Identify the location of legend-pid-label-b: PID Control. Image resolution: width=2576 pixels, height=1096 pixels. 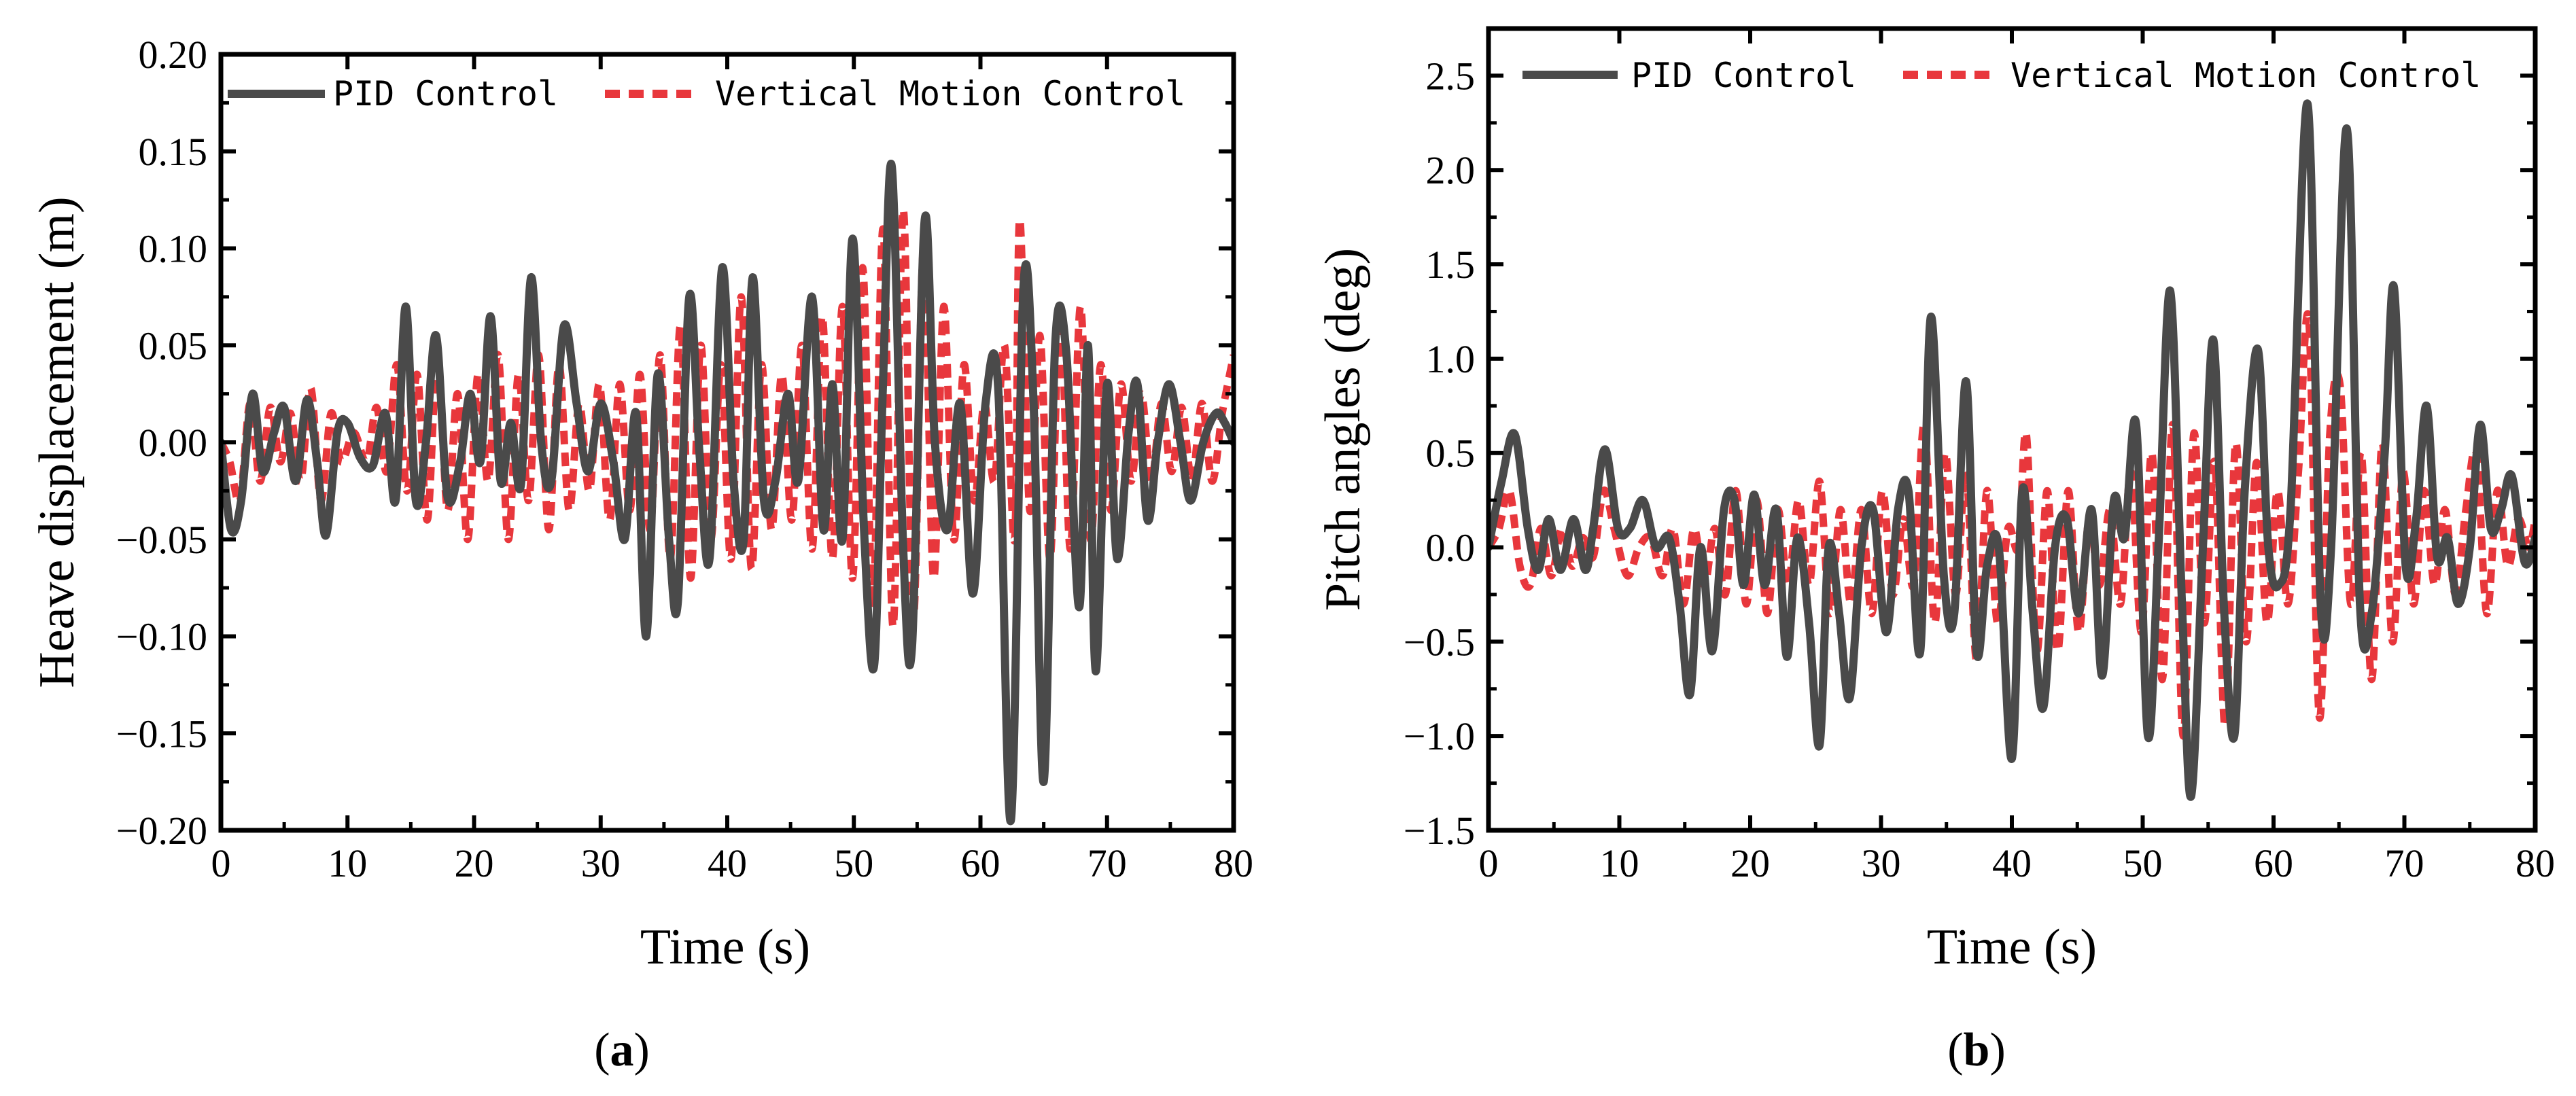
(1743, 75).